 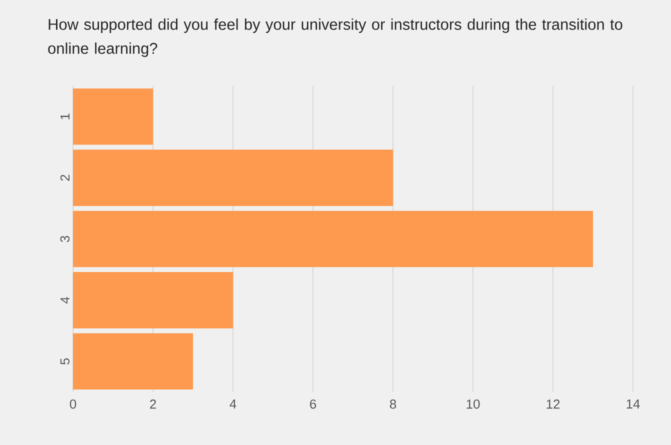 I want to click on x-tick-label: 12, so click(x=553, y=404).